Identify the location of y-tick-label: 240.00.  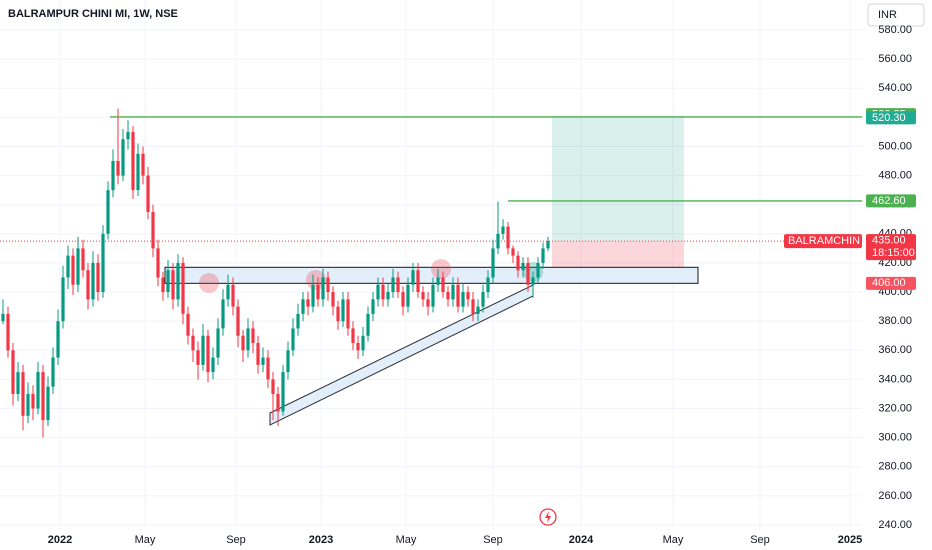
(895, 525).